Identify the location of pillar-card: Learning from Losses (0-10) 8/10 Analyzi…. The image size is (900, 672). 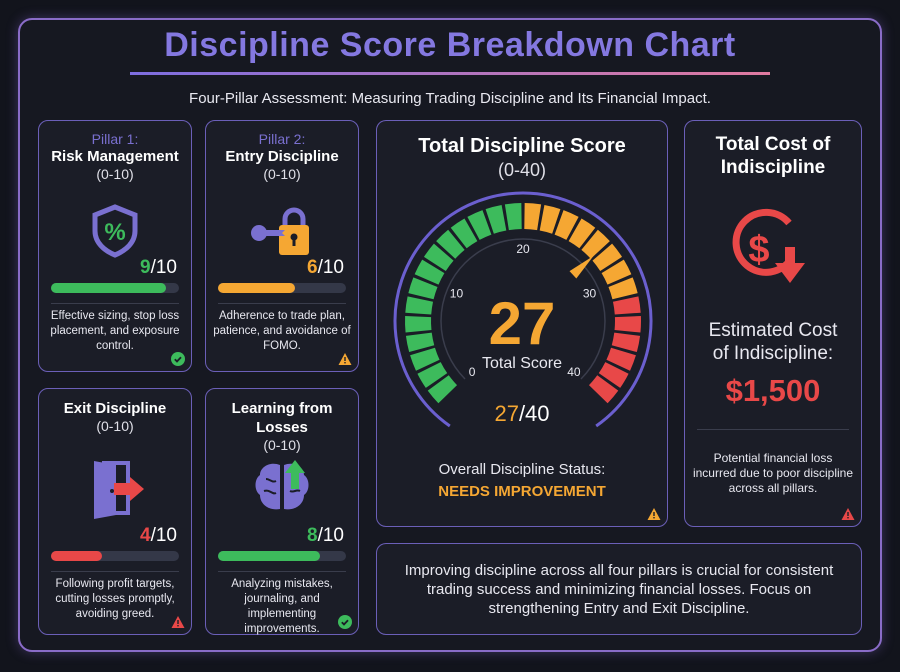
(282, 511).